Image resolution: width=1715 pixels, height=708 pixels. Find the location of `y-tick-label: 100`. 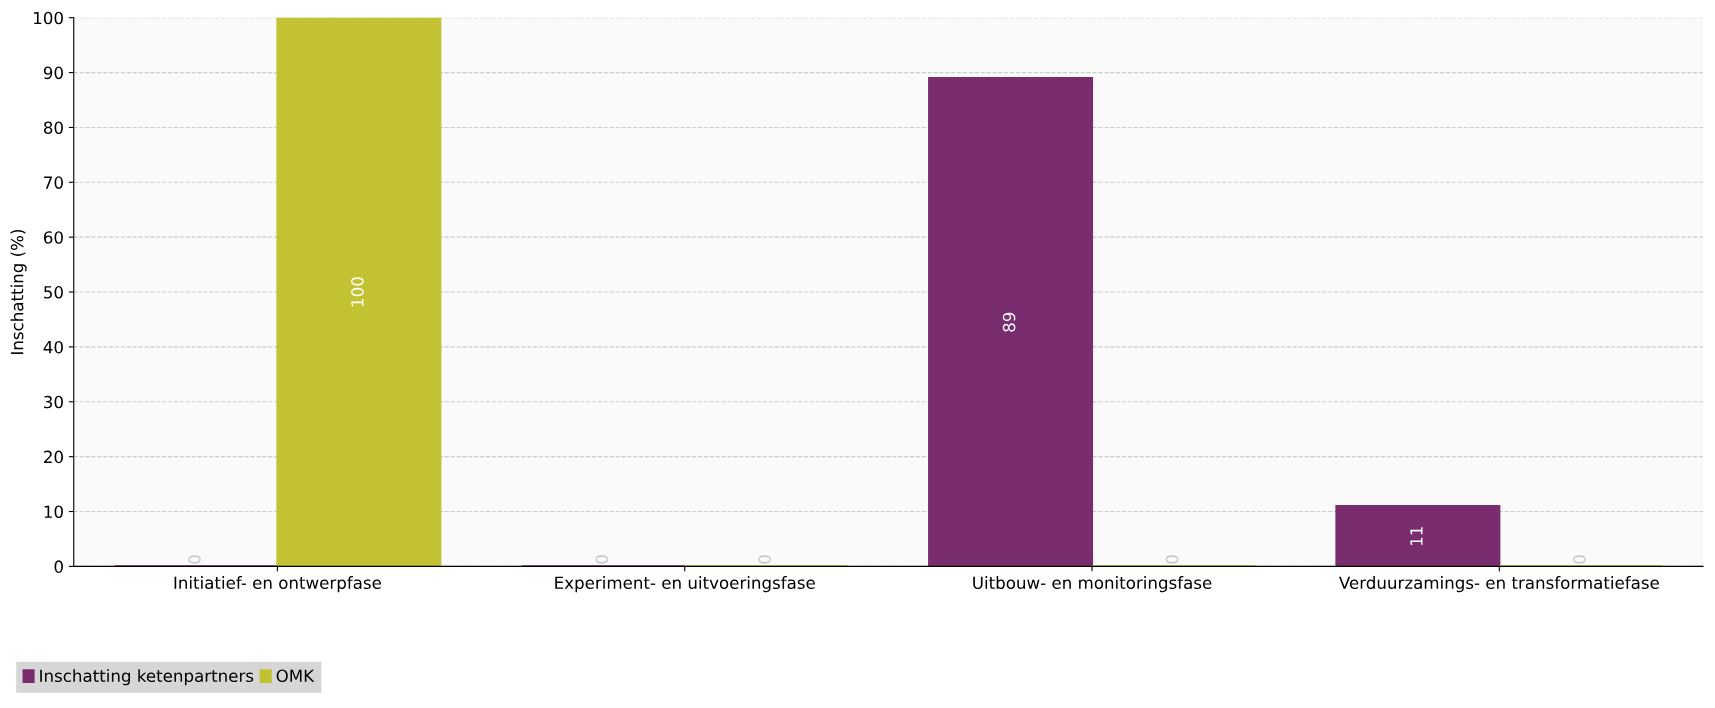

y-tick-label: 100 is located at coordinates (48, 18).